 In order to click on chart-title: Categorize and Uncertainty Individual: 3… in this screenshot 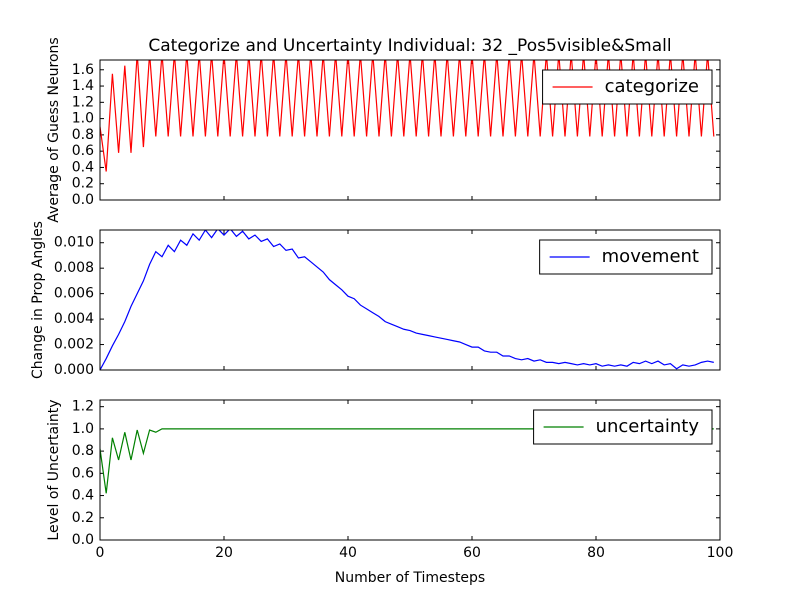, I will do `click(409, 46)`.